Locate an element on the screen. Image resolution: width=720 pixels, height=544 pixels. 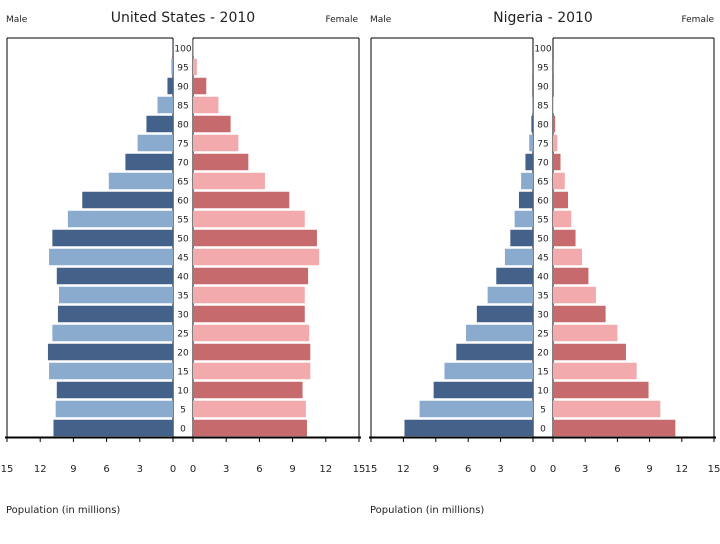
female-x-tick-label: 6 is located at coordinates (259, 469).